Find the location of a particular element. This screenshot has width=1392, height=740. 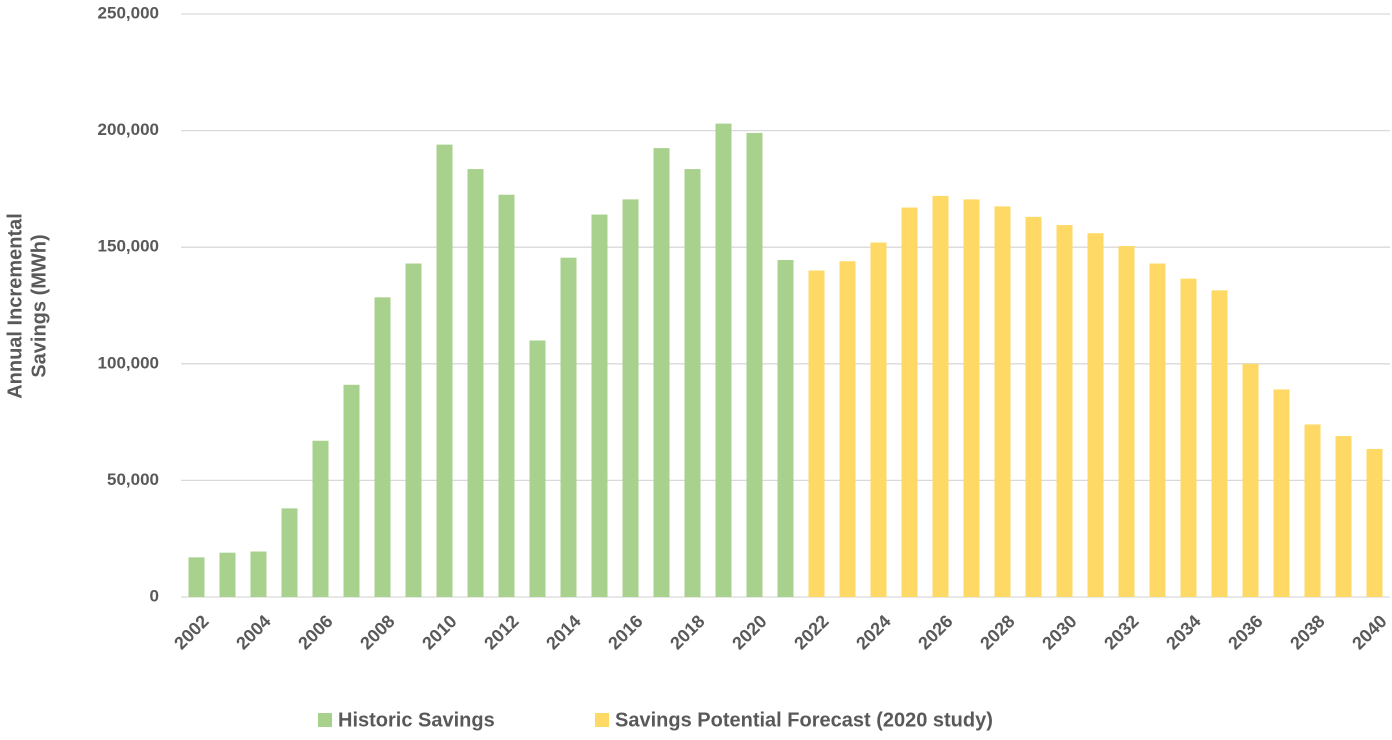

y-tick-label: 200,000 is located at coordinates (128, 129).